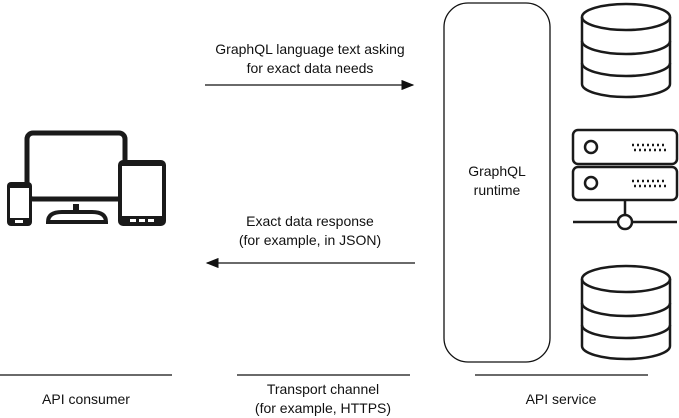  What do you see at coordinates (561, 399) in the screenshot?
I see `api-service-label: API service` at bounding box center [561, 399].